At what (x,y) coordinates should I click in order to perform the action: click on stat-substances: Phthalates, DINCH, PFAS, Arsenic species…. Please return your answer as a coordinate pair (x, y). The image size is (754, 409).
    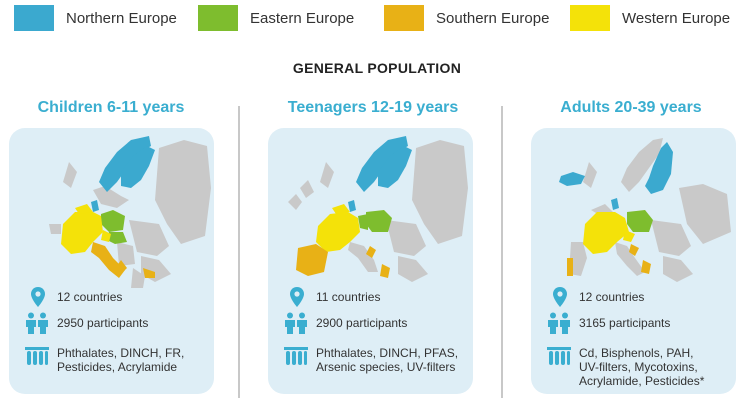
    Looking at the image, I should click on (371, 360).